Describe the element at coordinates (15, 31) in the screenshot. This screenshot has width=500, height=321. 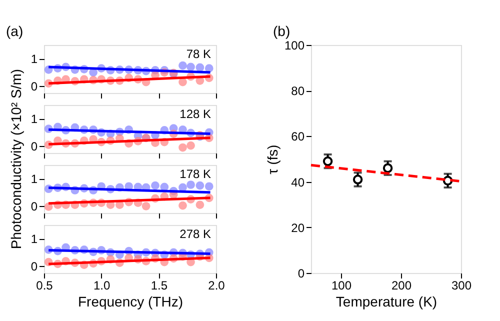
I see `text: (a)` at that location.